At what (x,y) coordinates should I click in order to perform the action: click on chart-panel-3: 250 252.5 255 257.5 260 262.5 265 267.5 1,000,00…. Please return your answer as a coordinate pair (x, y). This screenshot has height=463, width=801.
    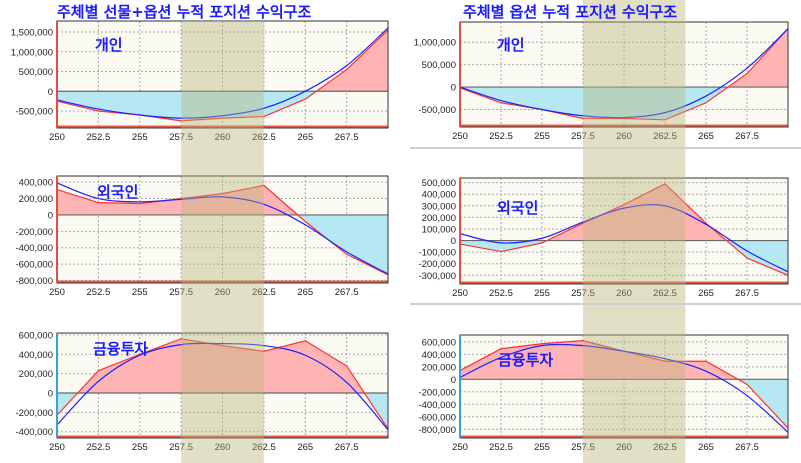
    Looking at the image, I should click on (601, 81).